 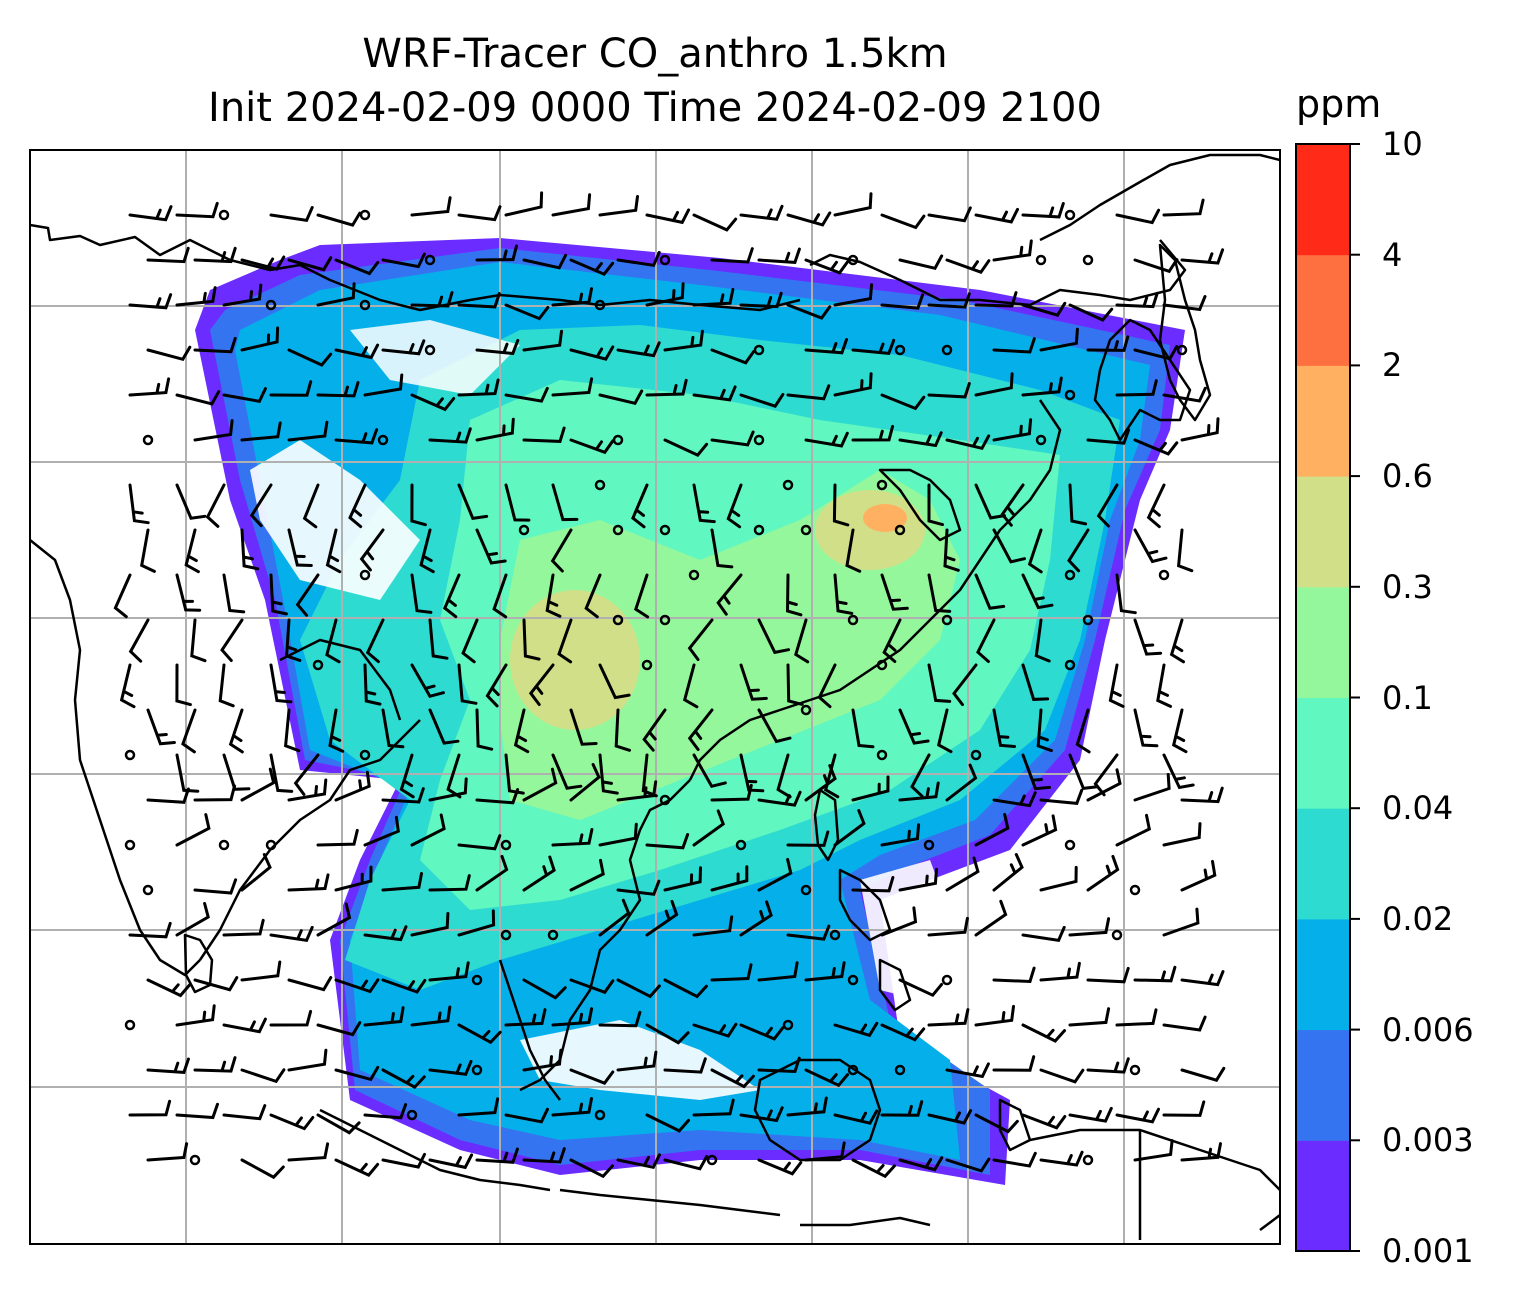 I want to click on colorbar-tick-label: 0.1, so click(x=1407, y=697).